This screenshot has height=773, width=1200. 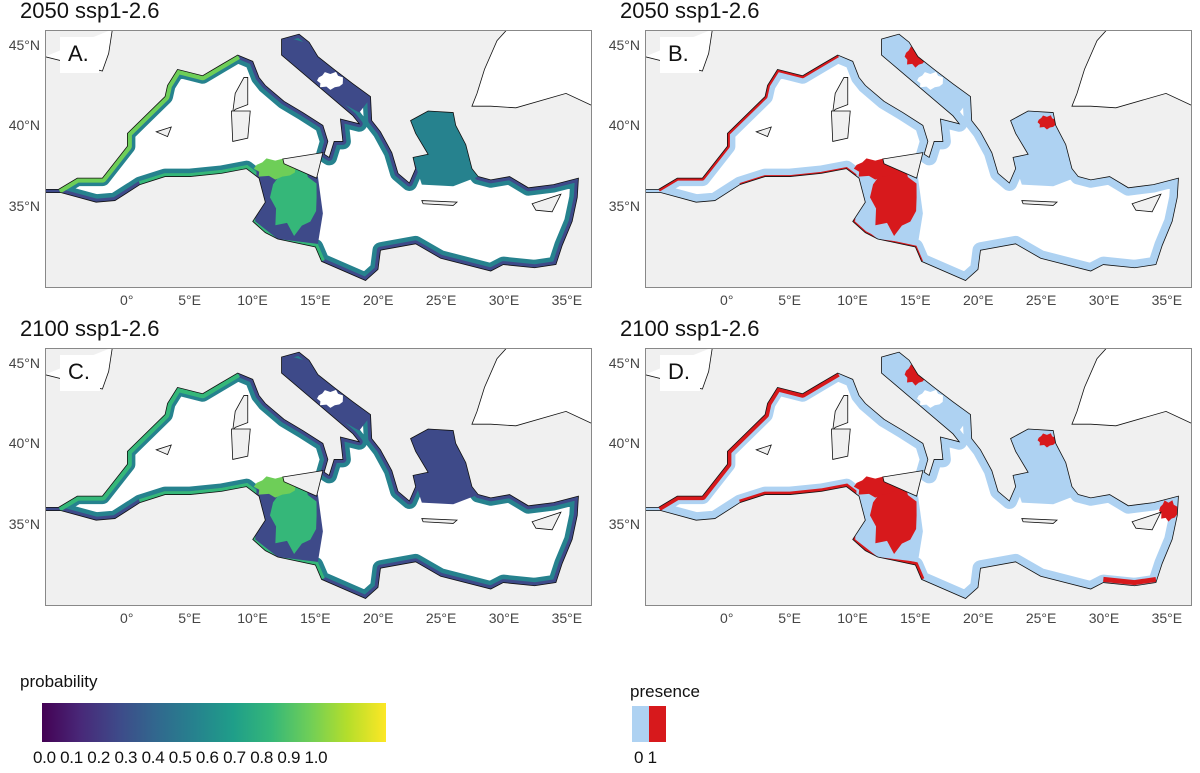 I want to click on panel-label: B., so click(x=679, y=55).